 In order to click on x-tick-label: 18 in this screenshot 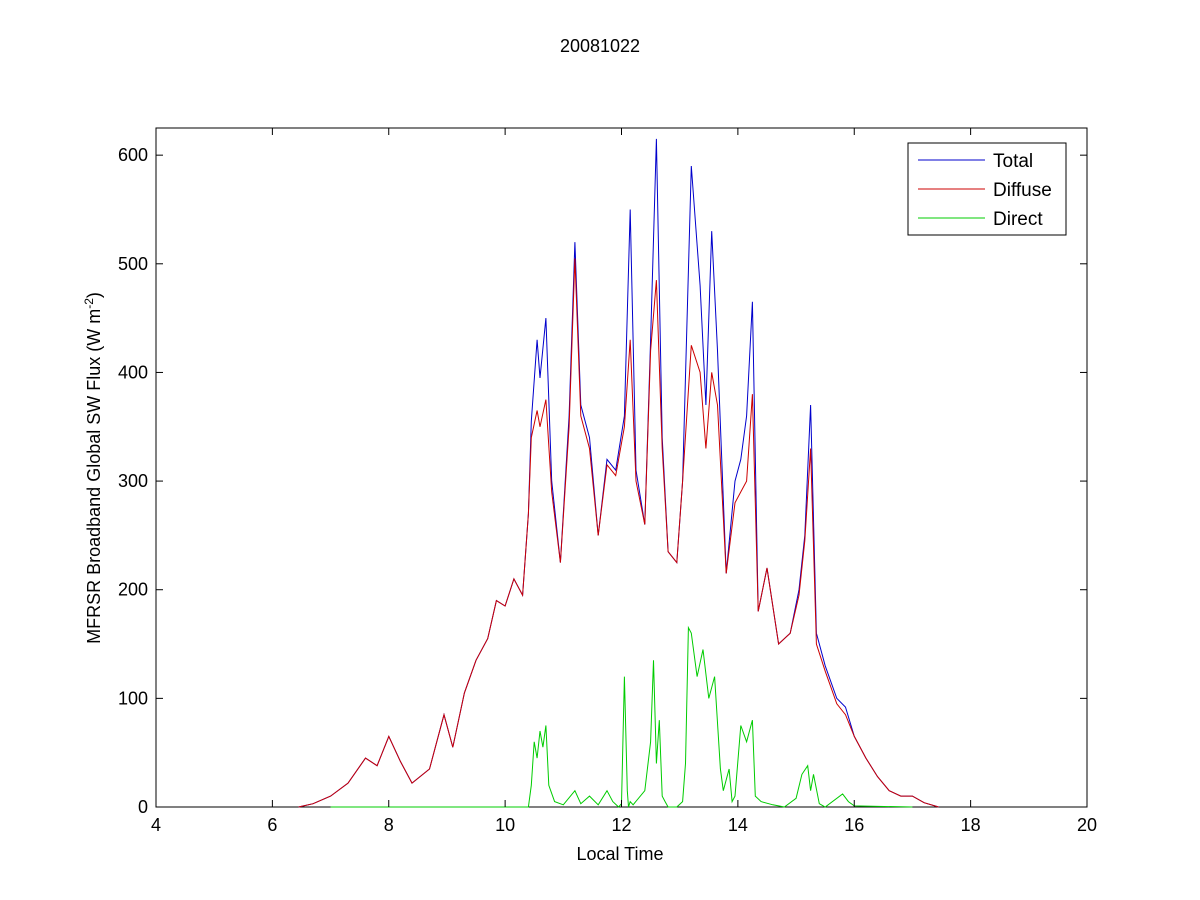, I will do `click(971, 825)`.